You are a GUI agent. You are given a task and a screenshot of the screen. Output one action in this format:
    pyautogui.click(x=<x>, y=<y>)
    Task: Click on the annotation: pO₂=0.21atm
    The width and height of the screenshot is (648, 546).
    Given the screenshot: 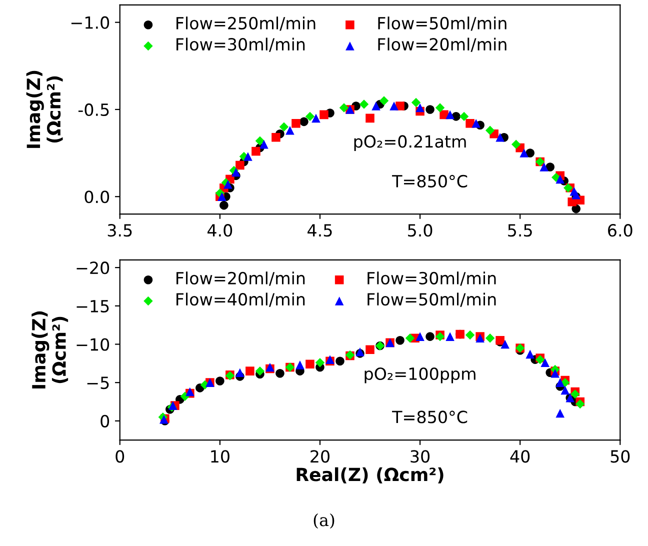 What is the action you would take?
    pyautogui.click(x=410, y=143)
    